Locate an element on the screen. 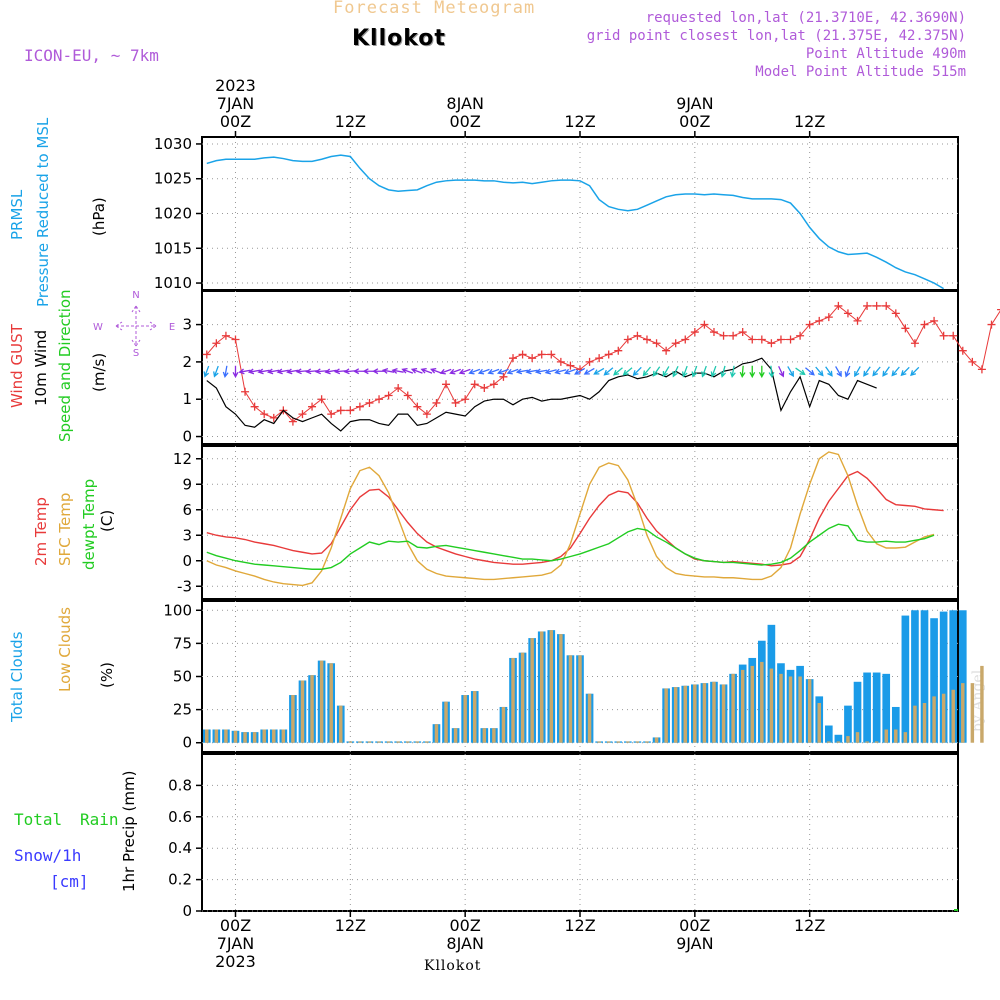 The width and height of the screenshot is (1000, 1000). ytick-label: 3 is located at coordinates (187, 325).